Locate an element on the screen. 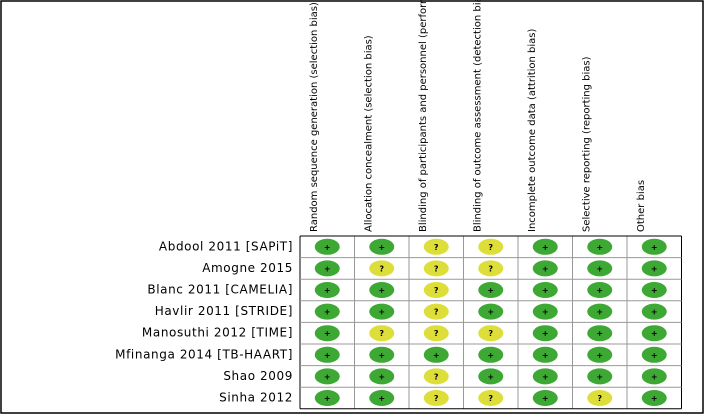  column-header: Other bias is located at coordinates (641, 206).